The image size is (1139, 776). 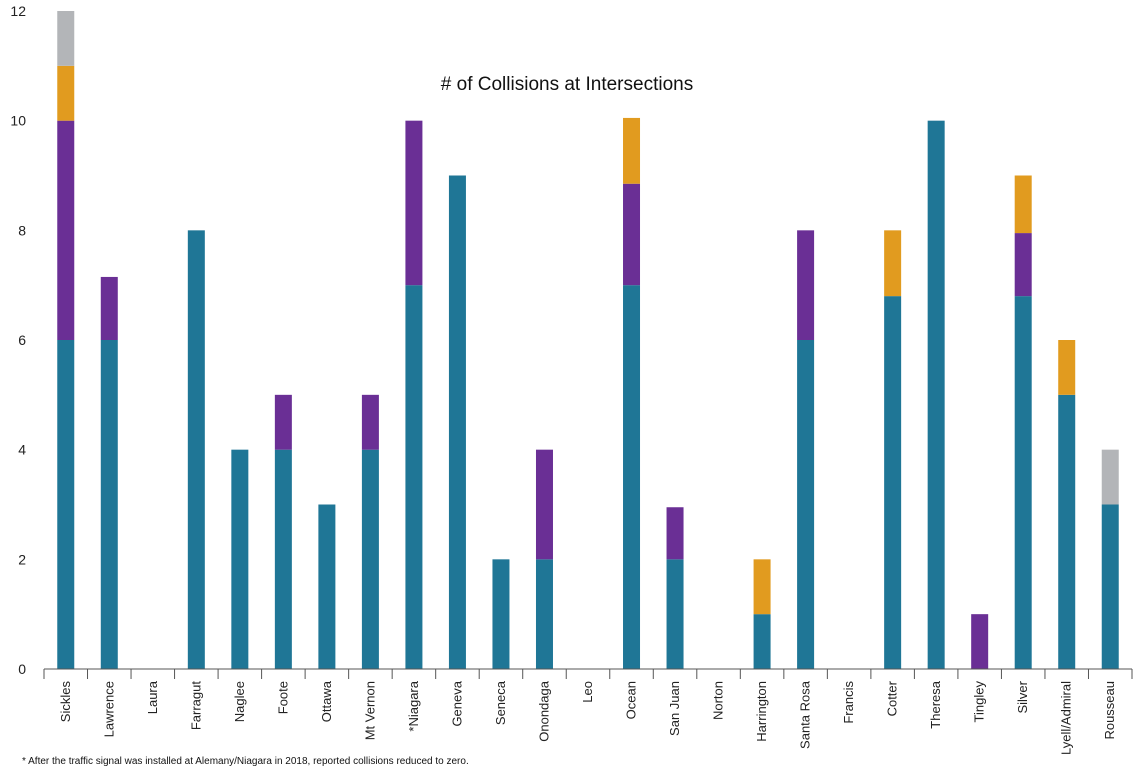 What do you see at coordinates (22, 559) in the screenshot?
I see `y-tick-label: 2` at bounding box center [22, 559].